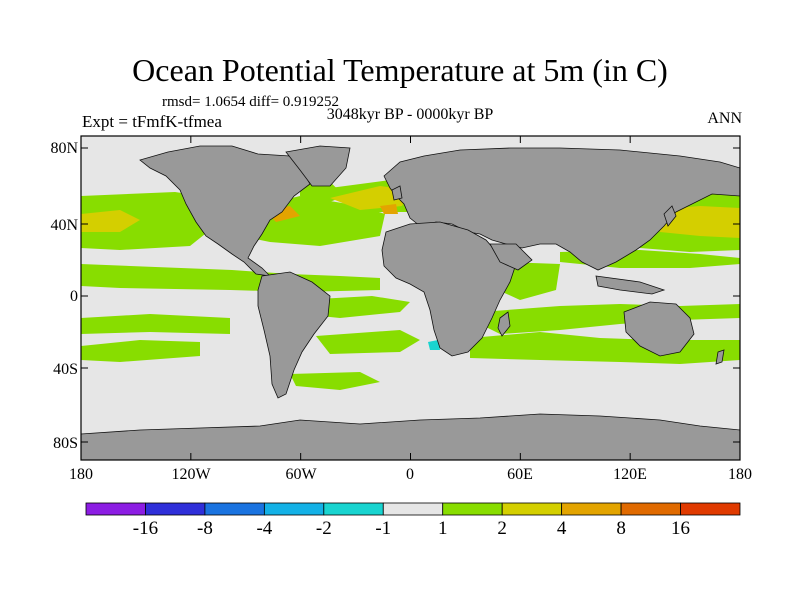 This screenshot has height=600, width=800. I want to click on indonesia, so click(630, 285).